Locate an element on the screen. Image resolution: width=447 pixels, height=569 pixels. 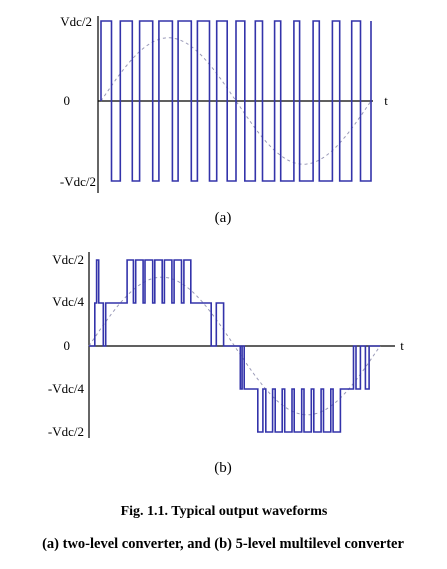
panel-b-label: (b) is located at coordinates (223, 468).